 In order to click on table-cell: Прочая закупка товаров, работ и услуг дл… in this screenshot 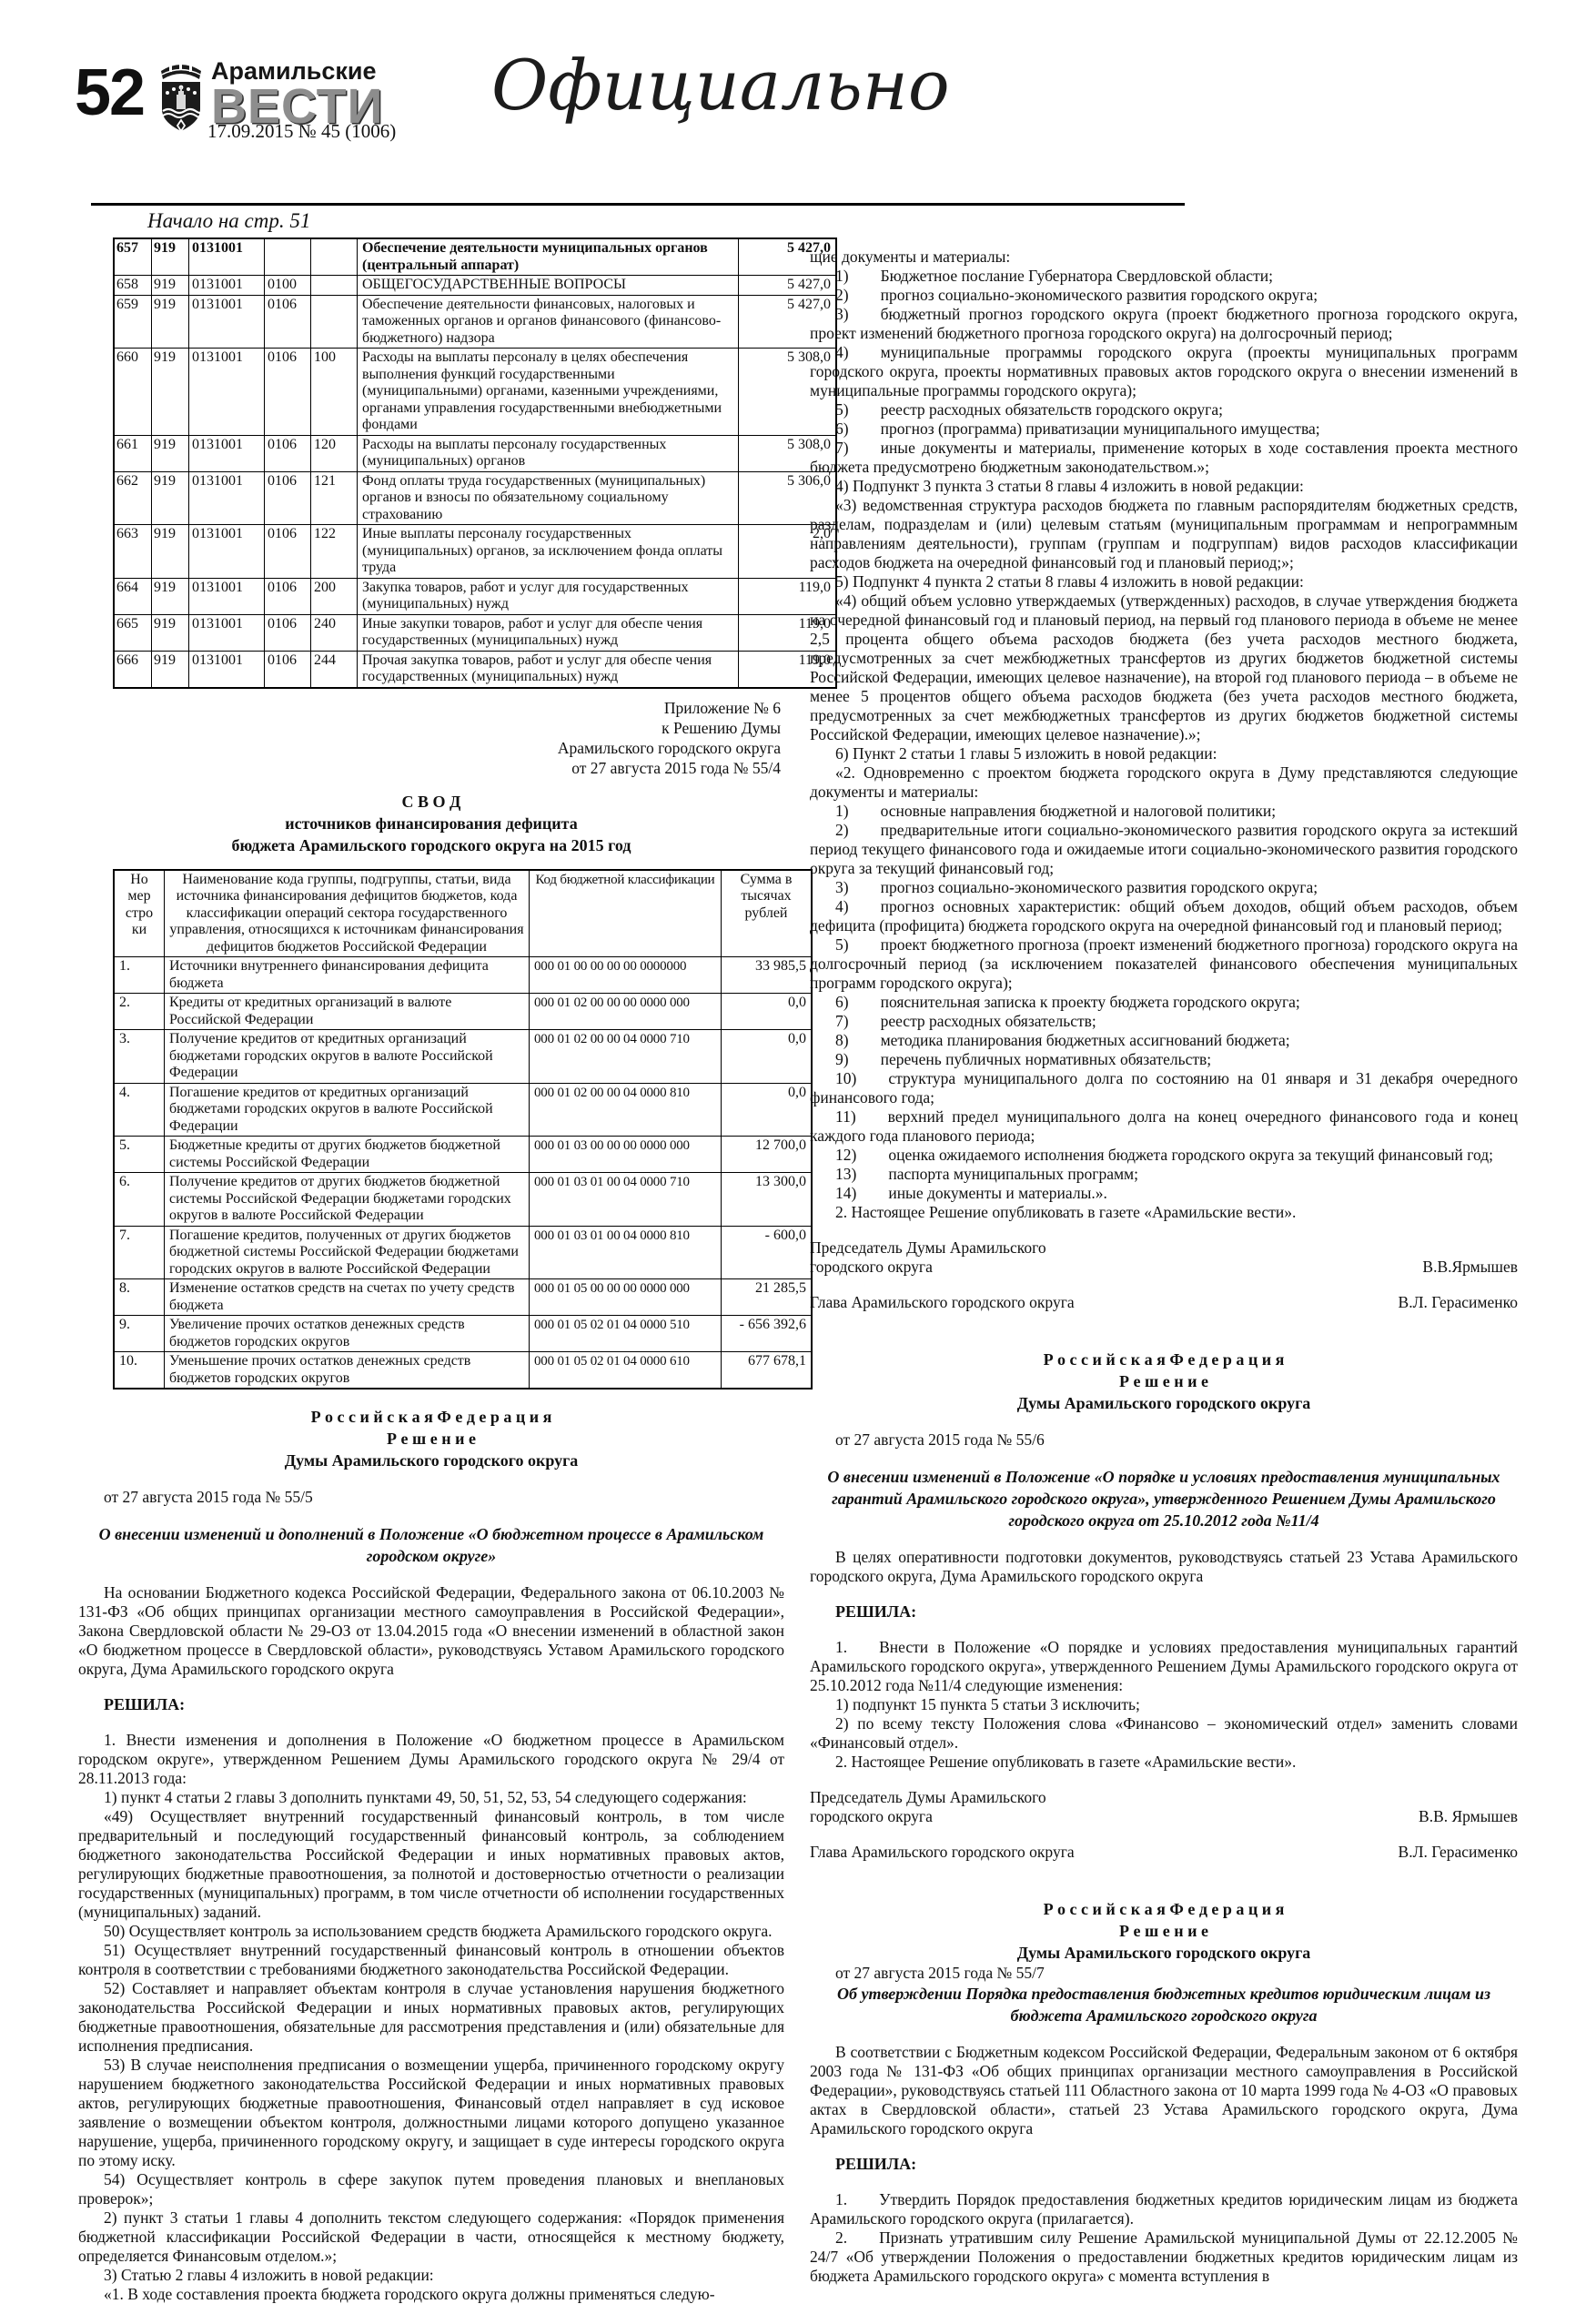, I will do `click(548, 669)`.